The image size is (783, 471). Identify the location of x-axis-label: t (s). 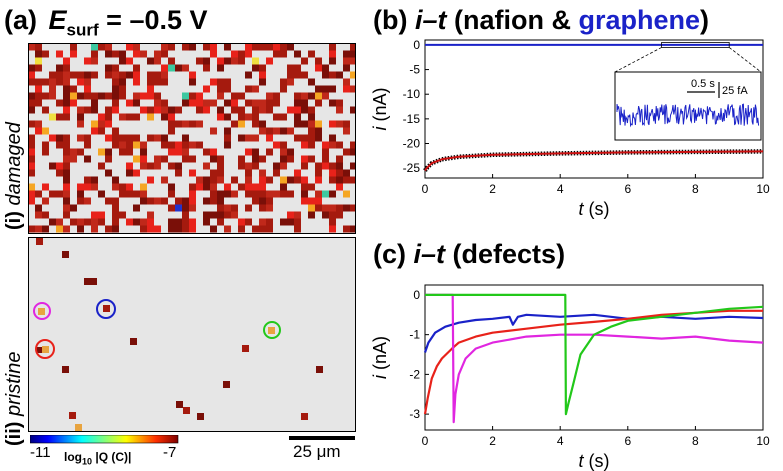
(593, 461).